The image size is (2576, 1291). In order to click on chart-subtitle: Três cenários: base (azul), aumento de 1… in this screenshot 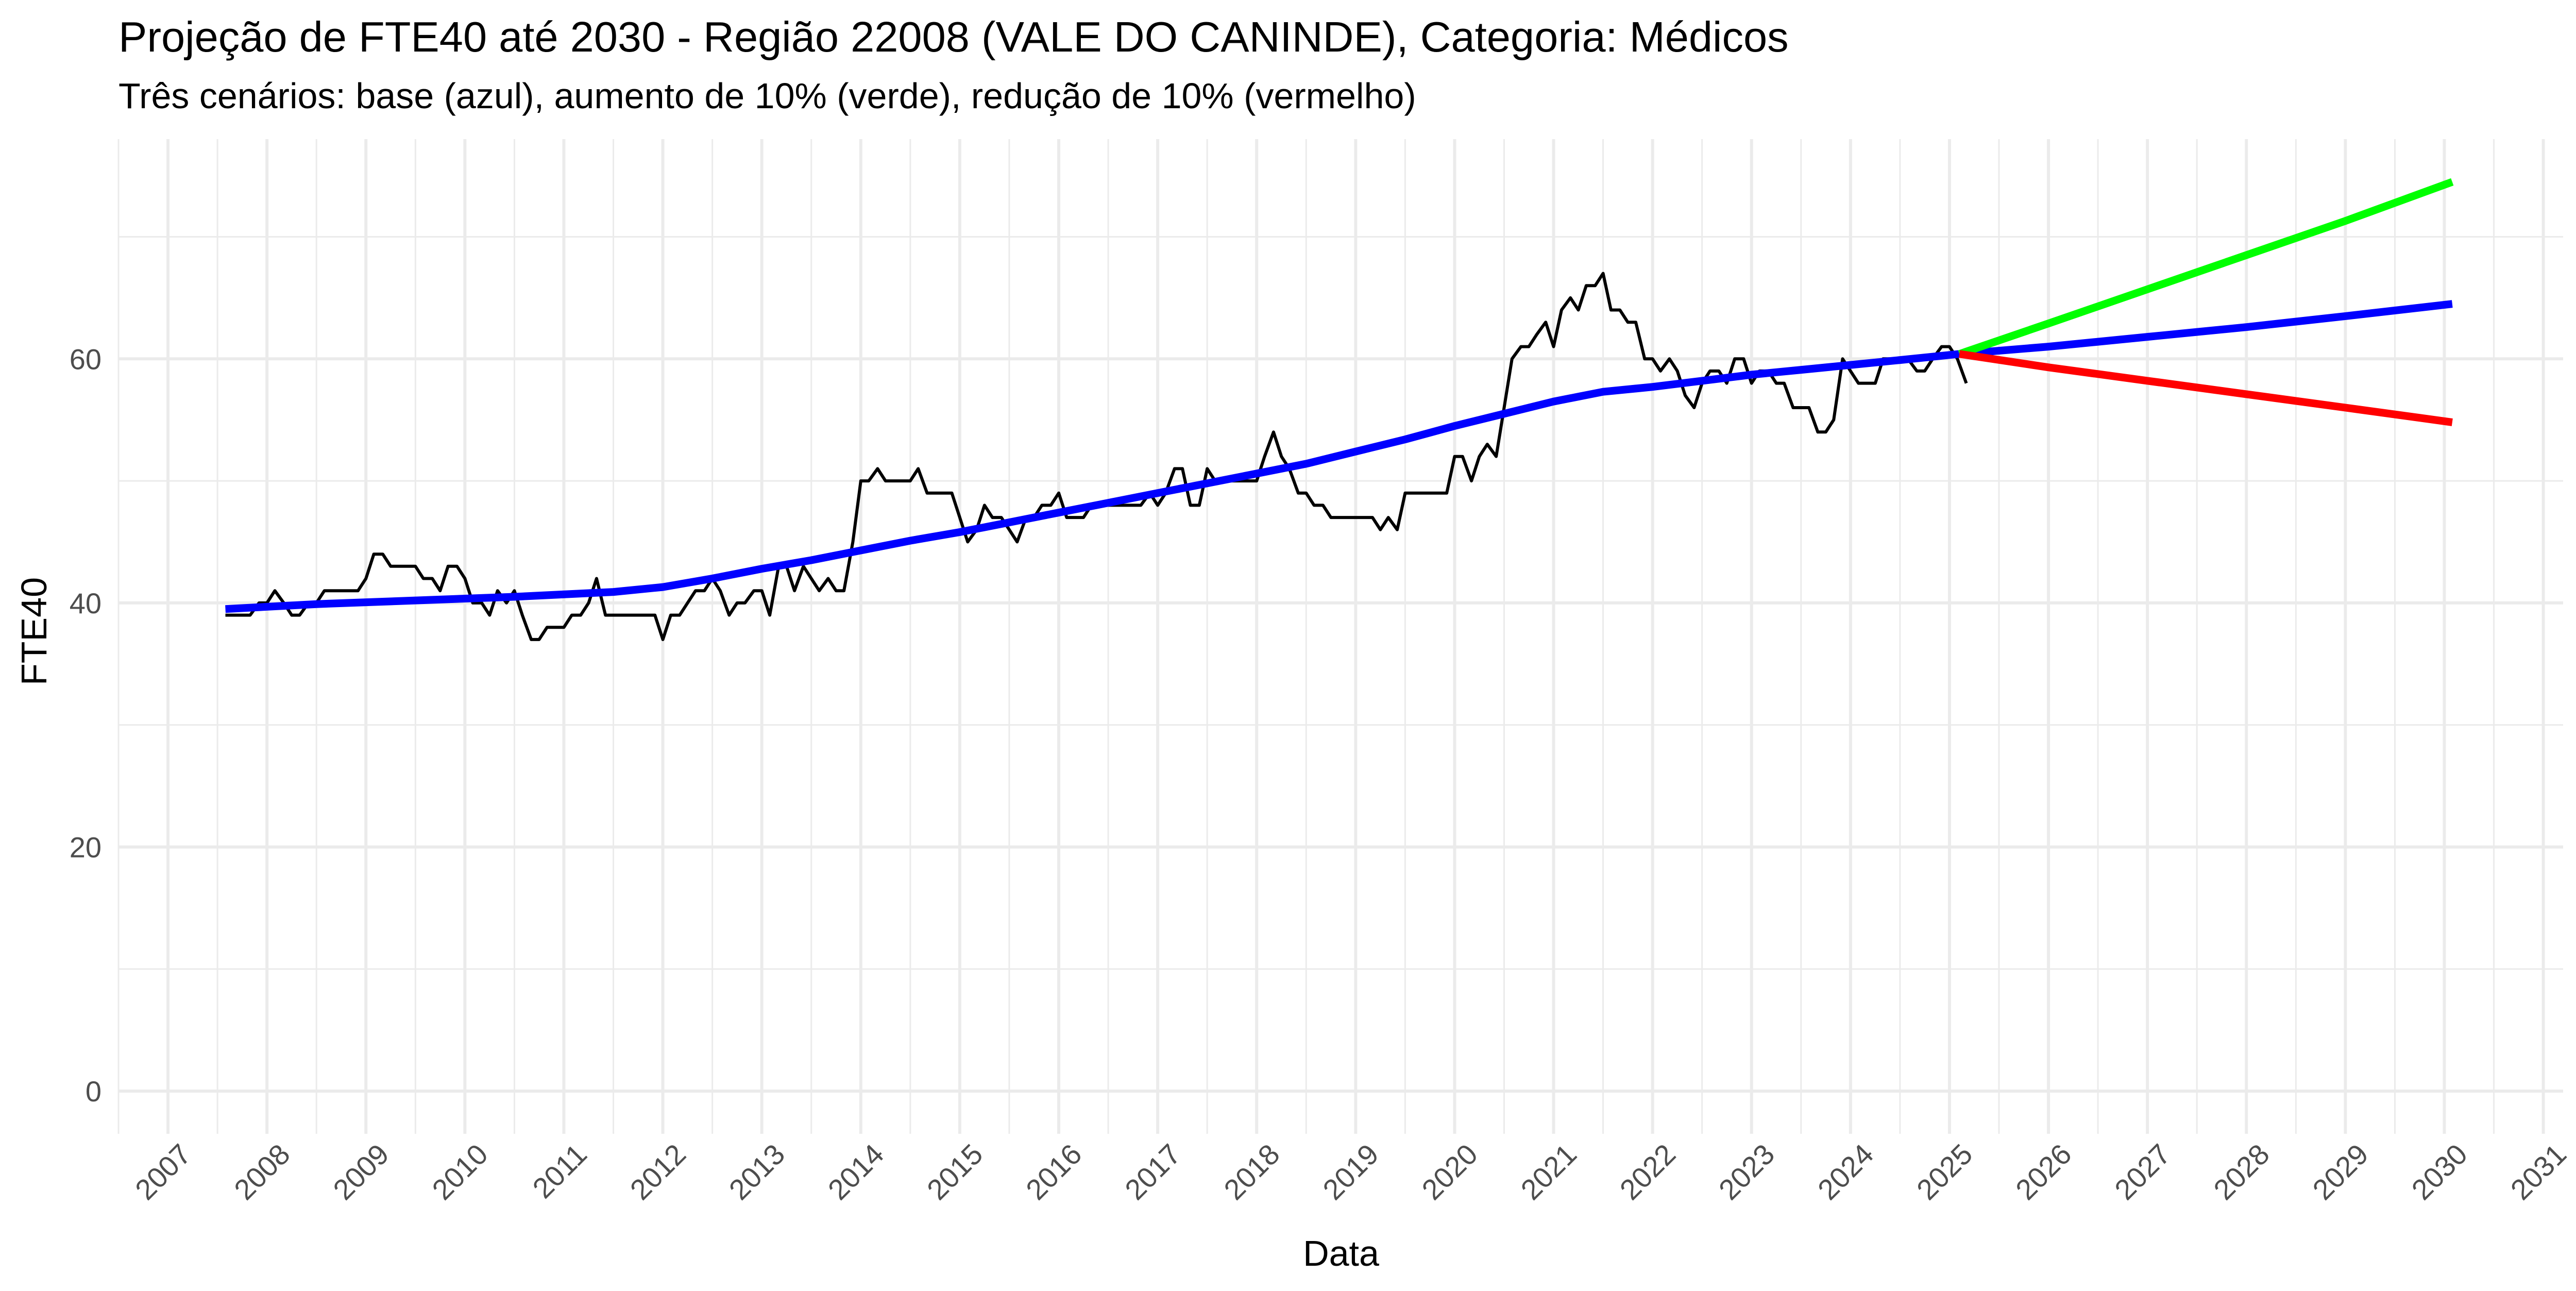, I will do `click(767, 96)`.